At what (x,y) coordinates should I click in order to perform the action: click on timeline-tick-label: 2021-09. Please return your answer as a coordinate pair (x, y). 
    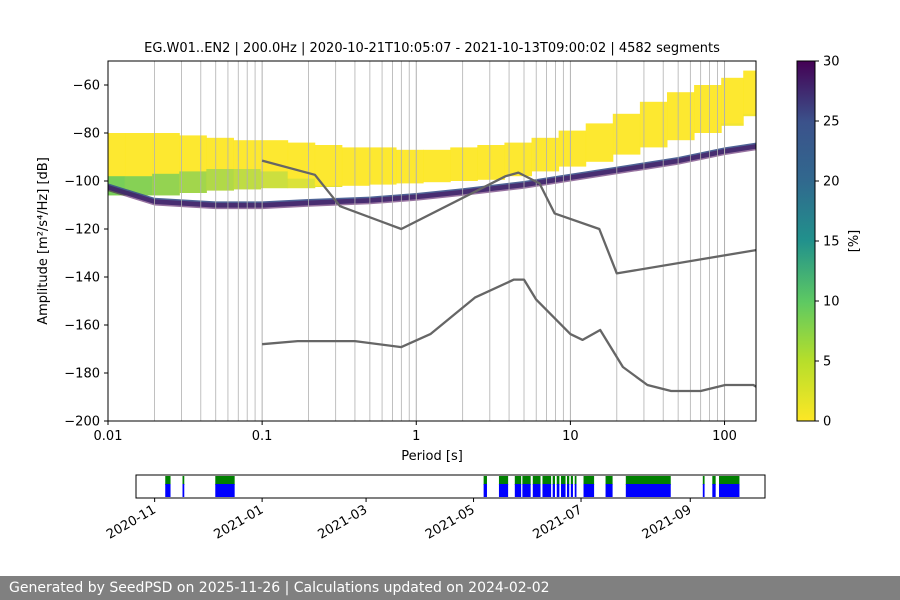
    Looking at the image, I should click on (667, 522).